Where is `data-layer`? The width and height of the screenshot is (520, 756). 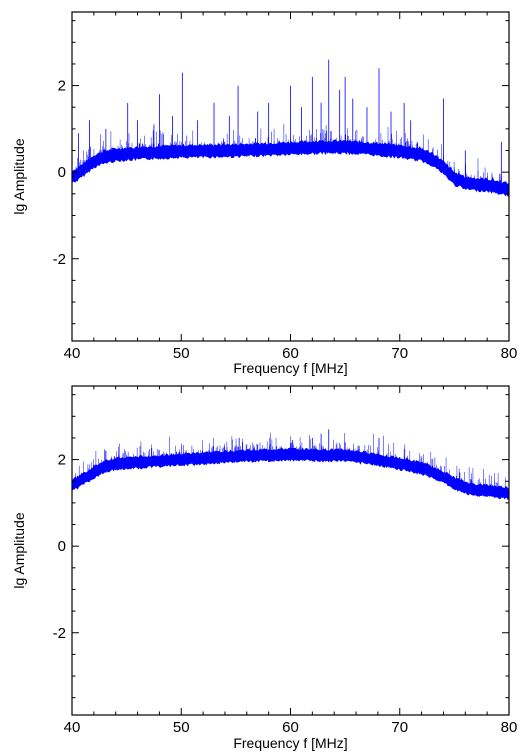
data-layer is located at coordinates (290, 464).